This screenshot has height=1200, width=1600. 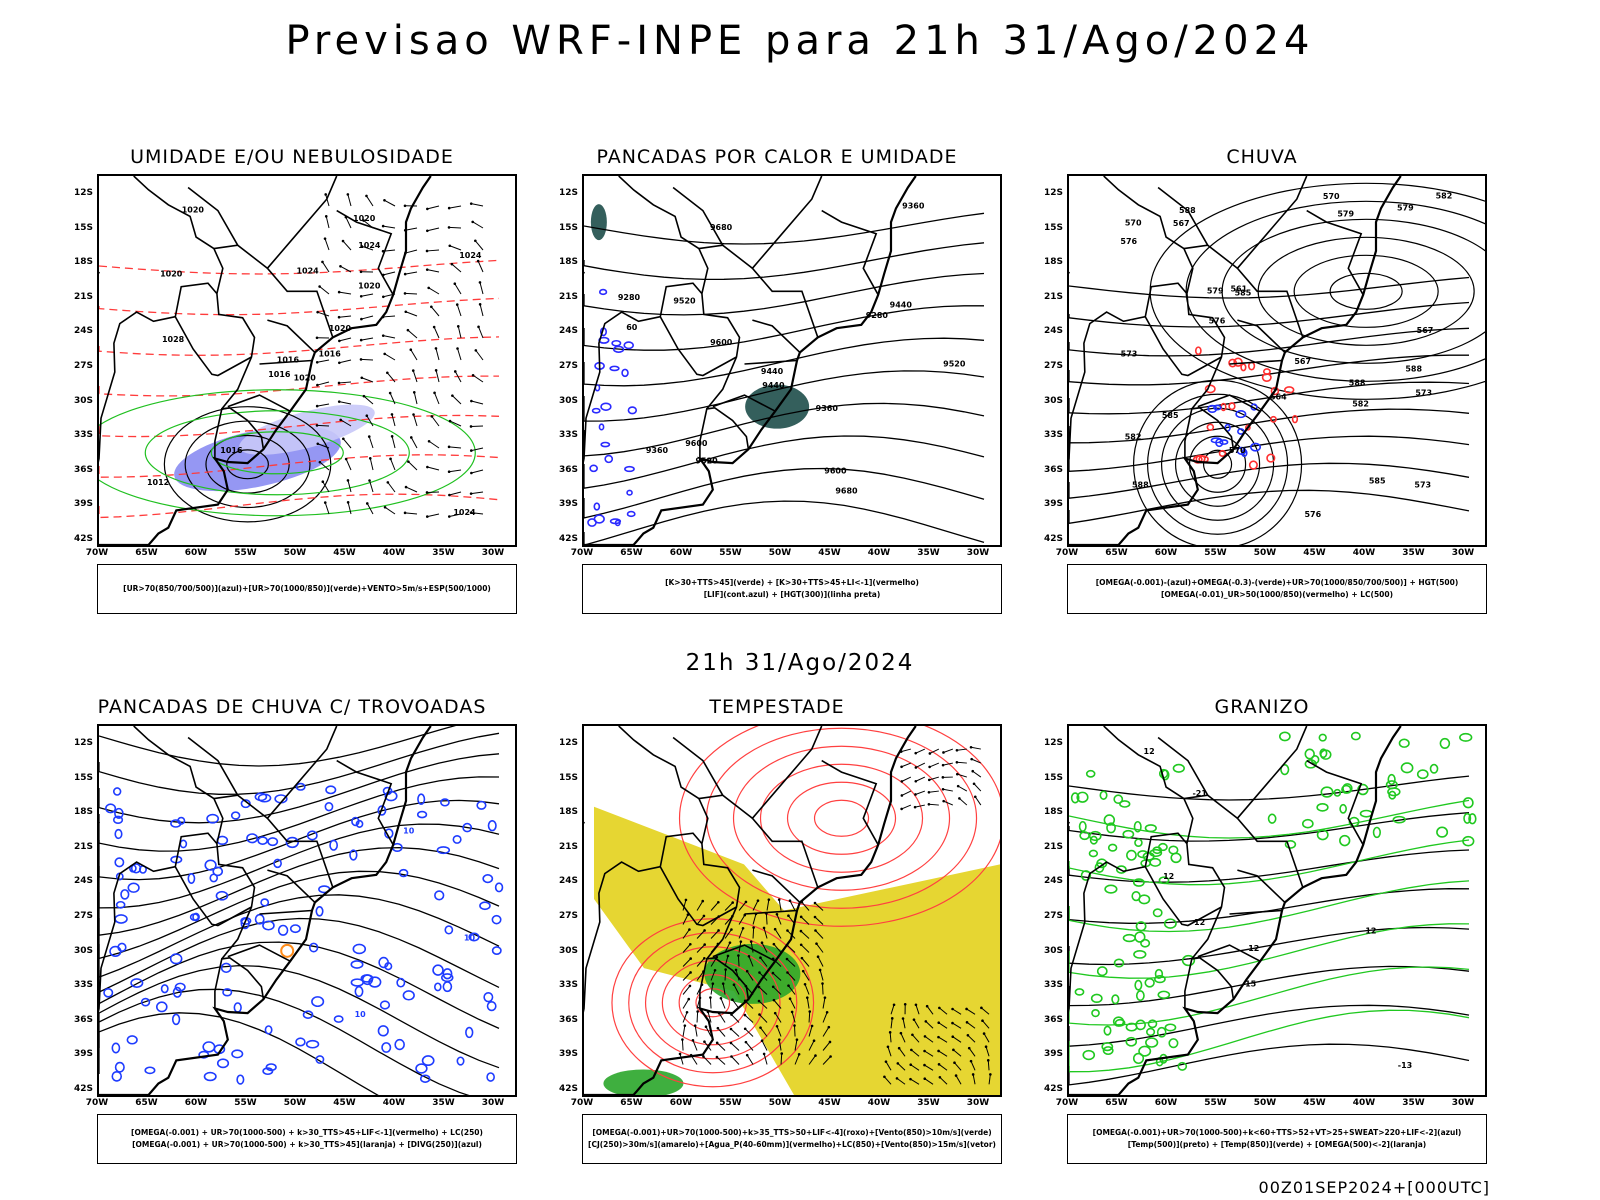 I want to click on streamline, so click(x=299, y=891).